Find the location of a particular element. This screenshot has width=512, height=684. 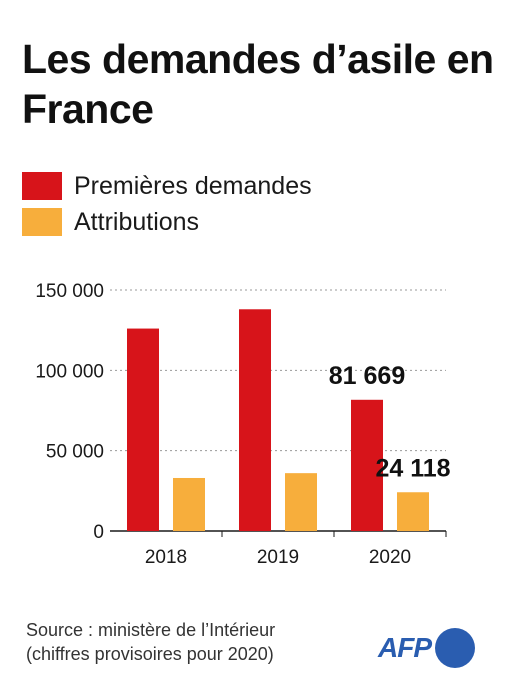

legend-item-attributions: Attributions is located at coordinates (167, 222).